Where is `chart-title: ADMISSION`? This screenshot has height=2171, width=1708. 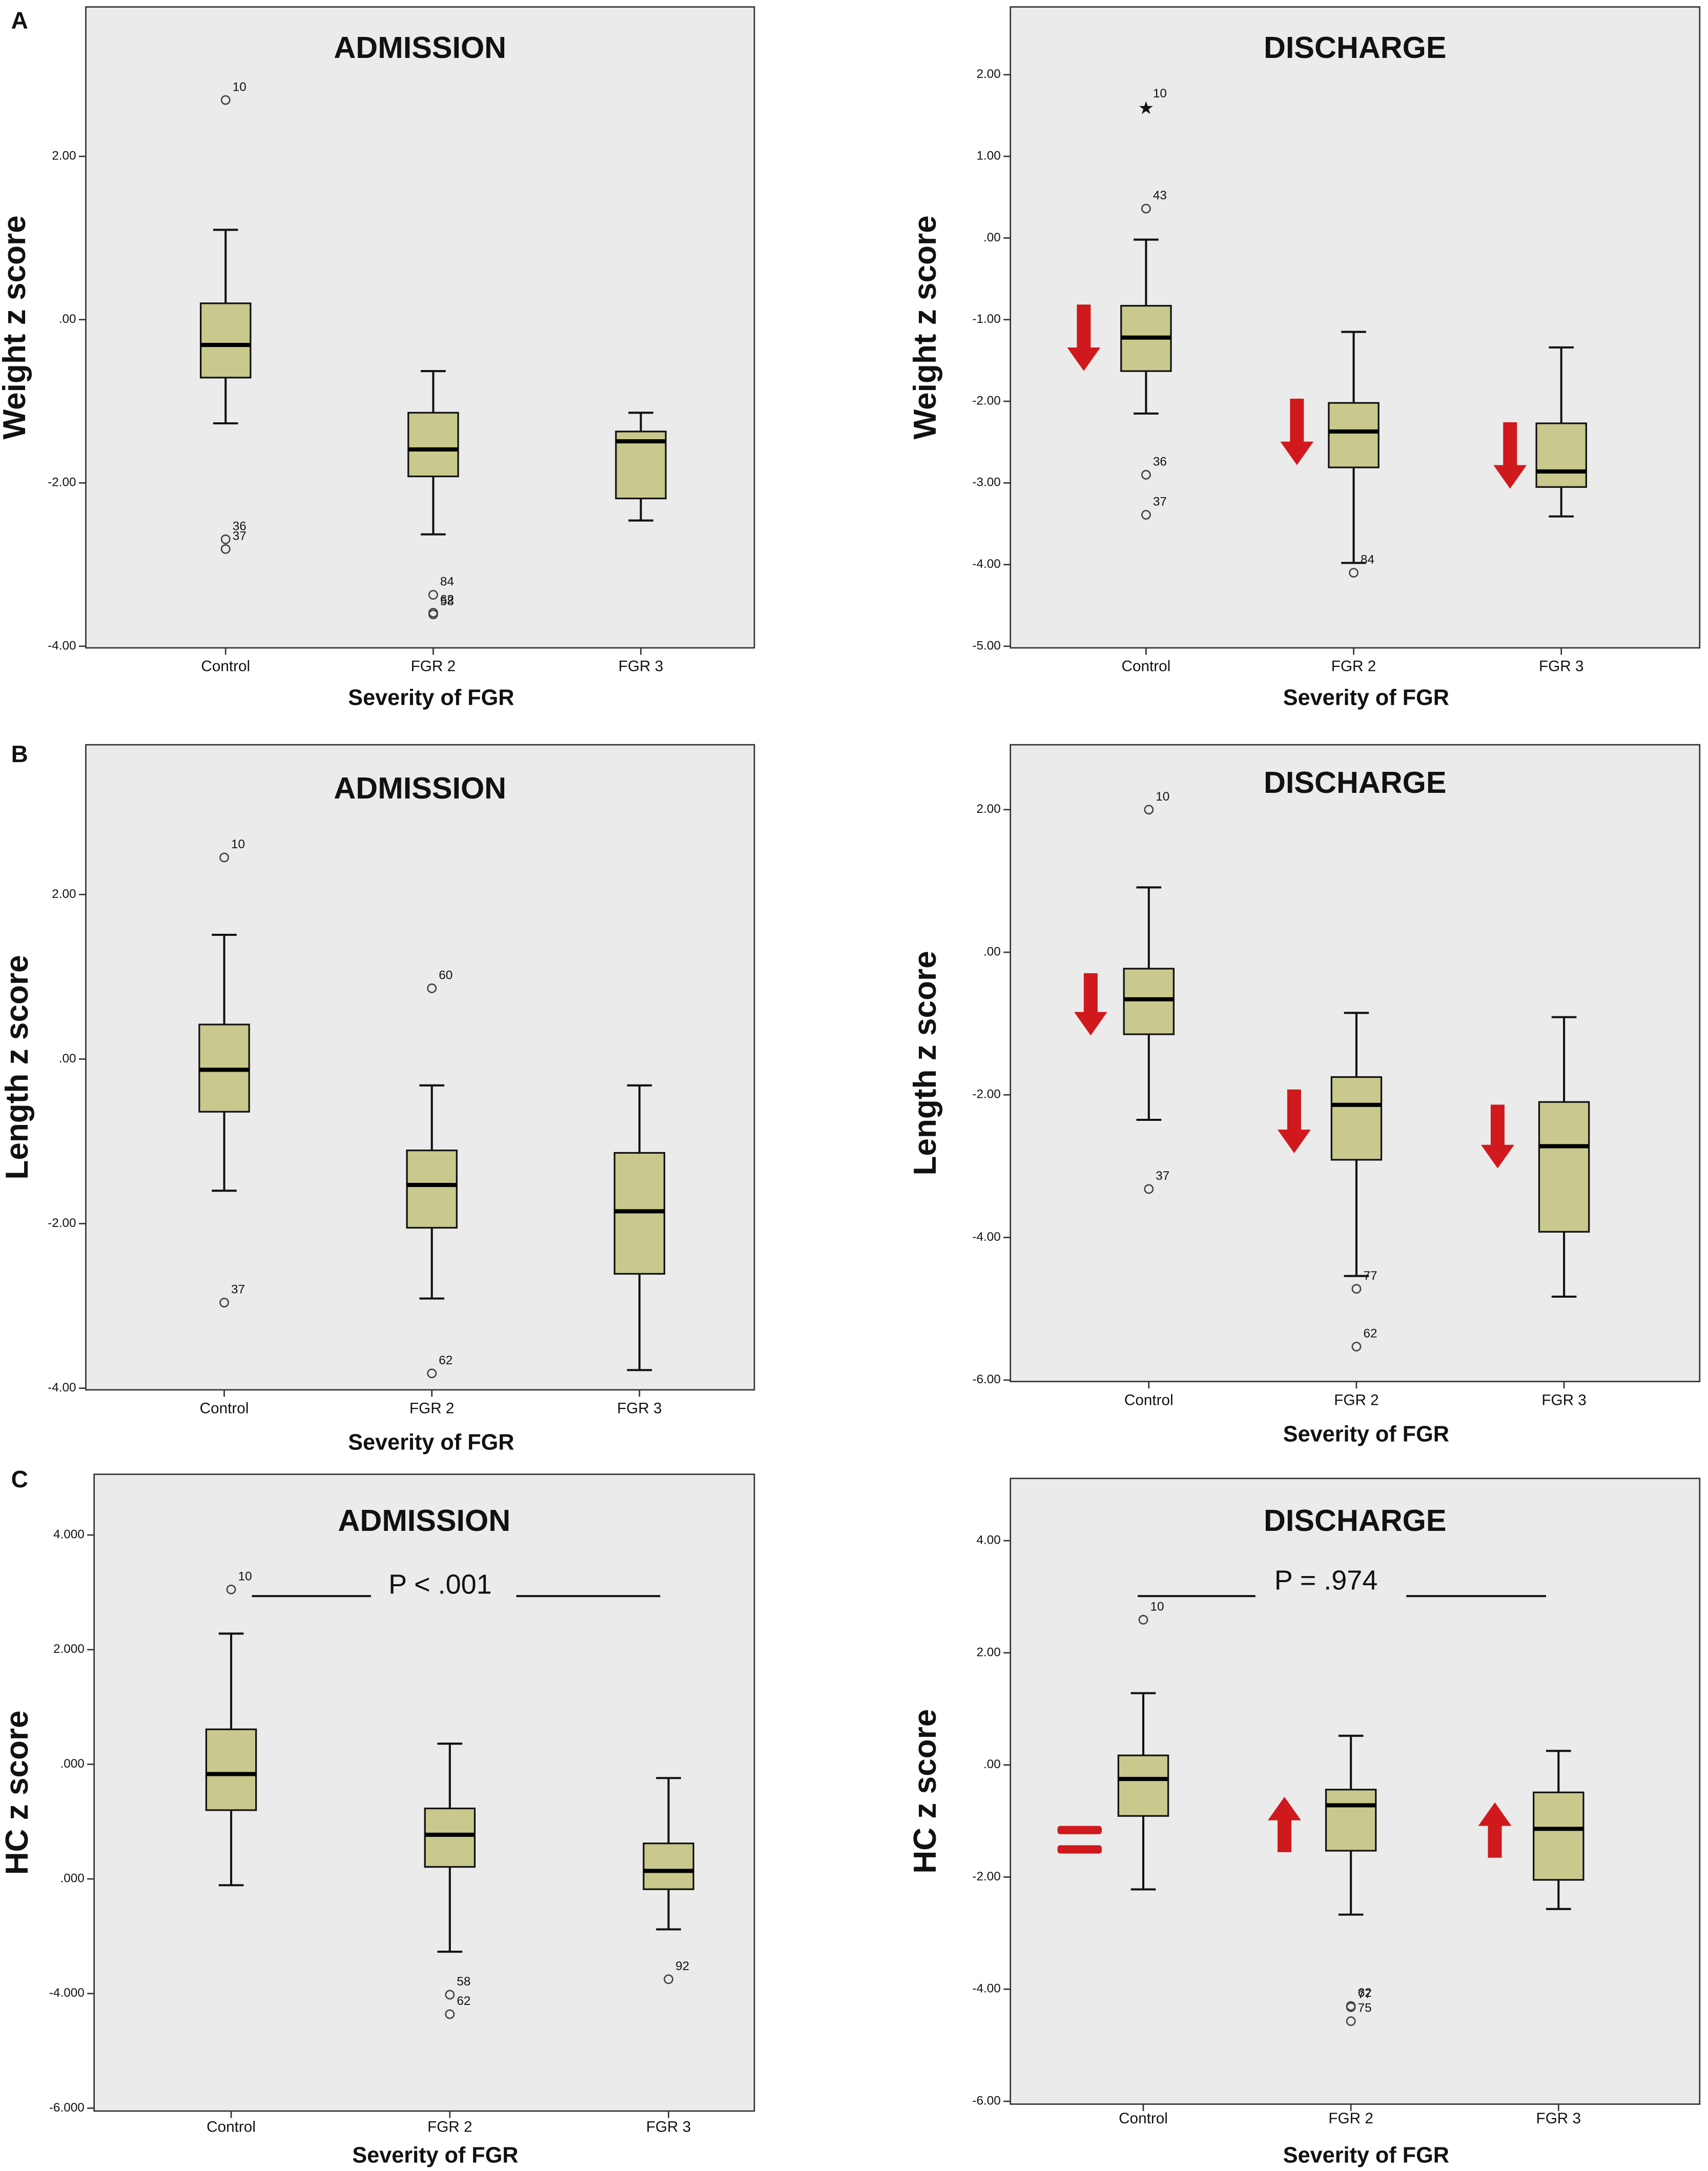
chart-title: ADMISSION is located at coordinates (420, 47).